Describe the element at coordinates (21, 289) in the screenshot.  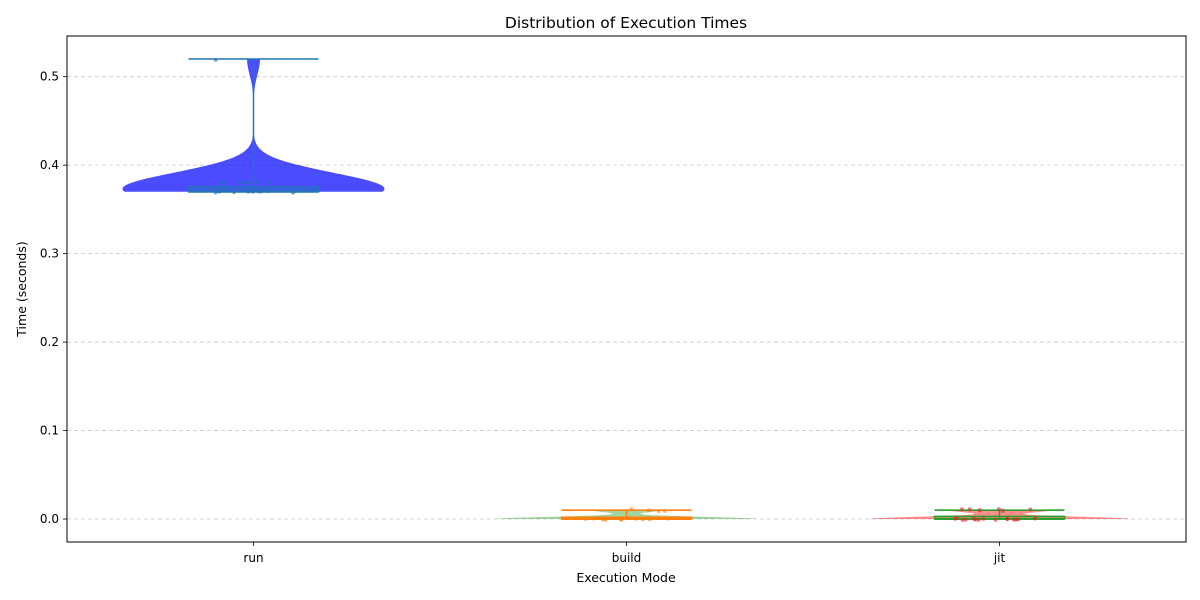
I see `y-axis-title: Time (seconds)` at that location.